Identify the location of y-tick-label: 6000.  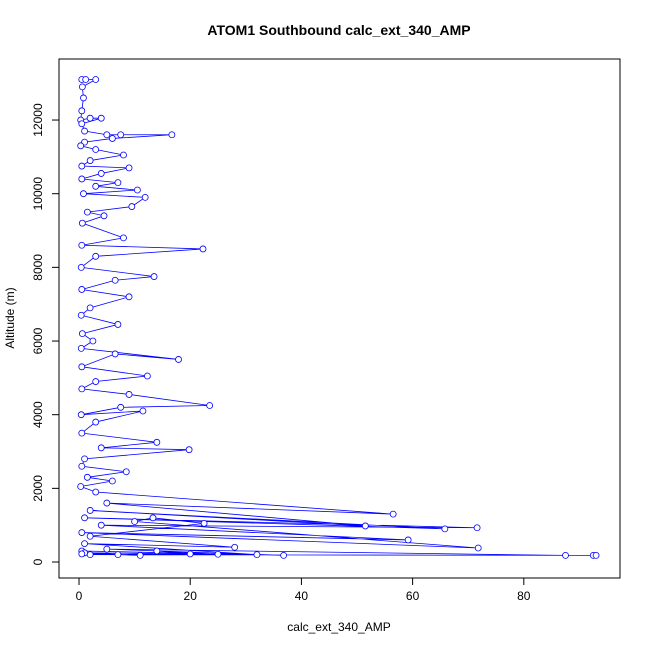
(38, 340).